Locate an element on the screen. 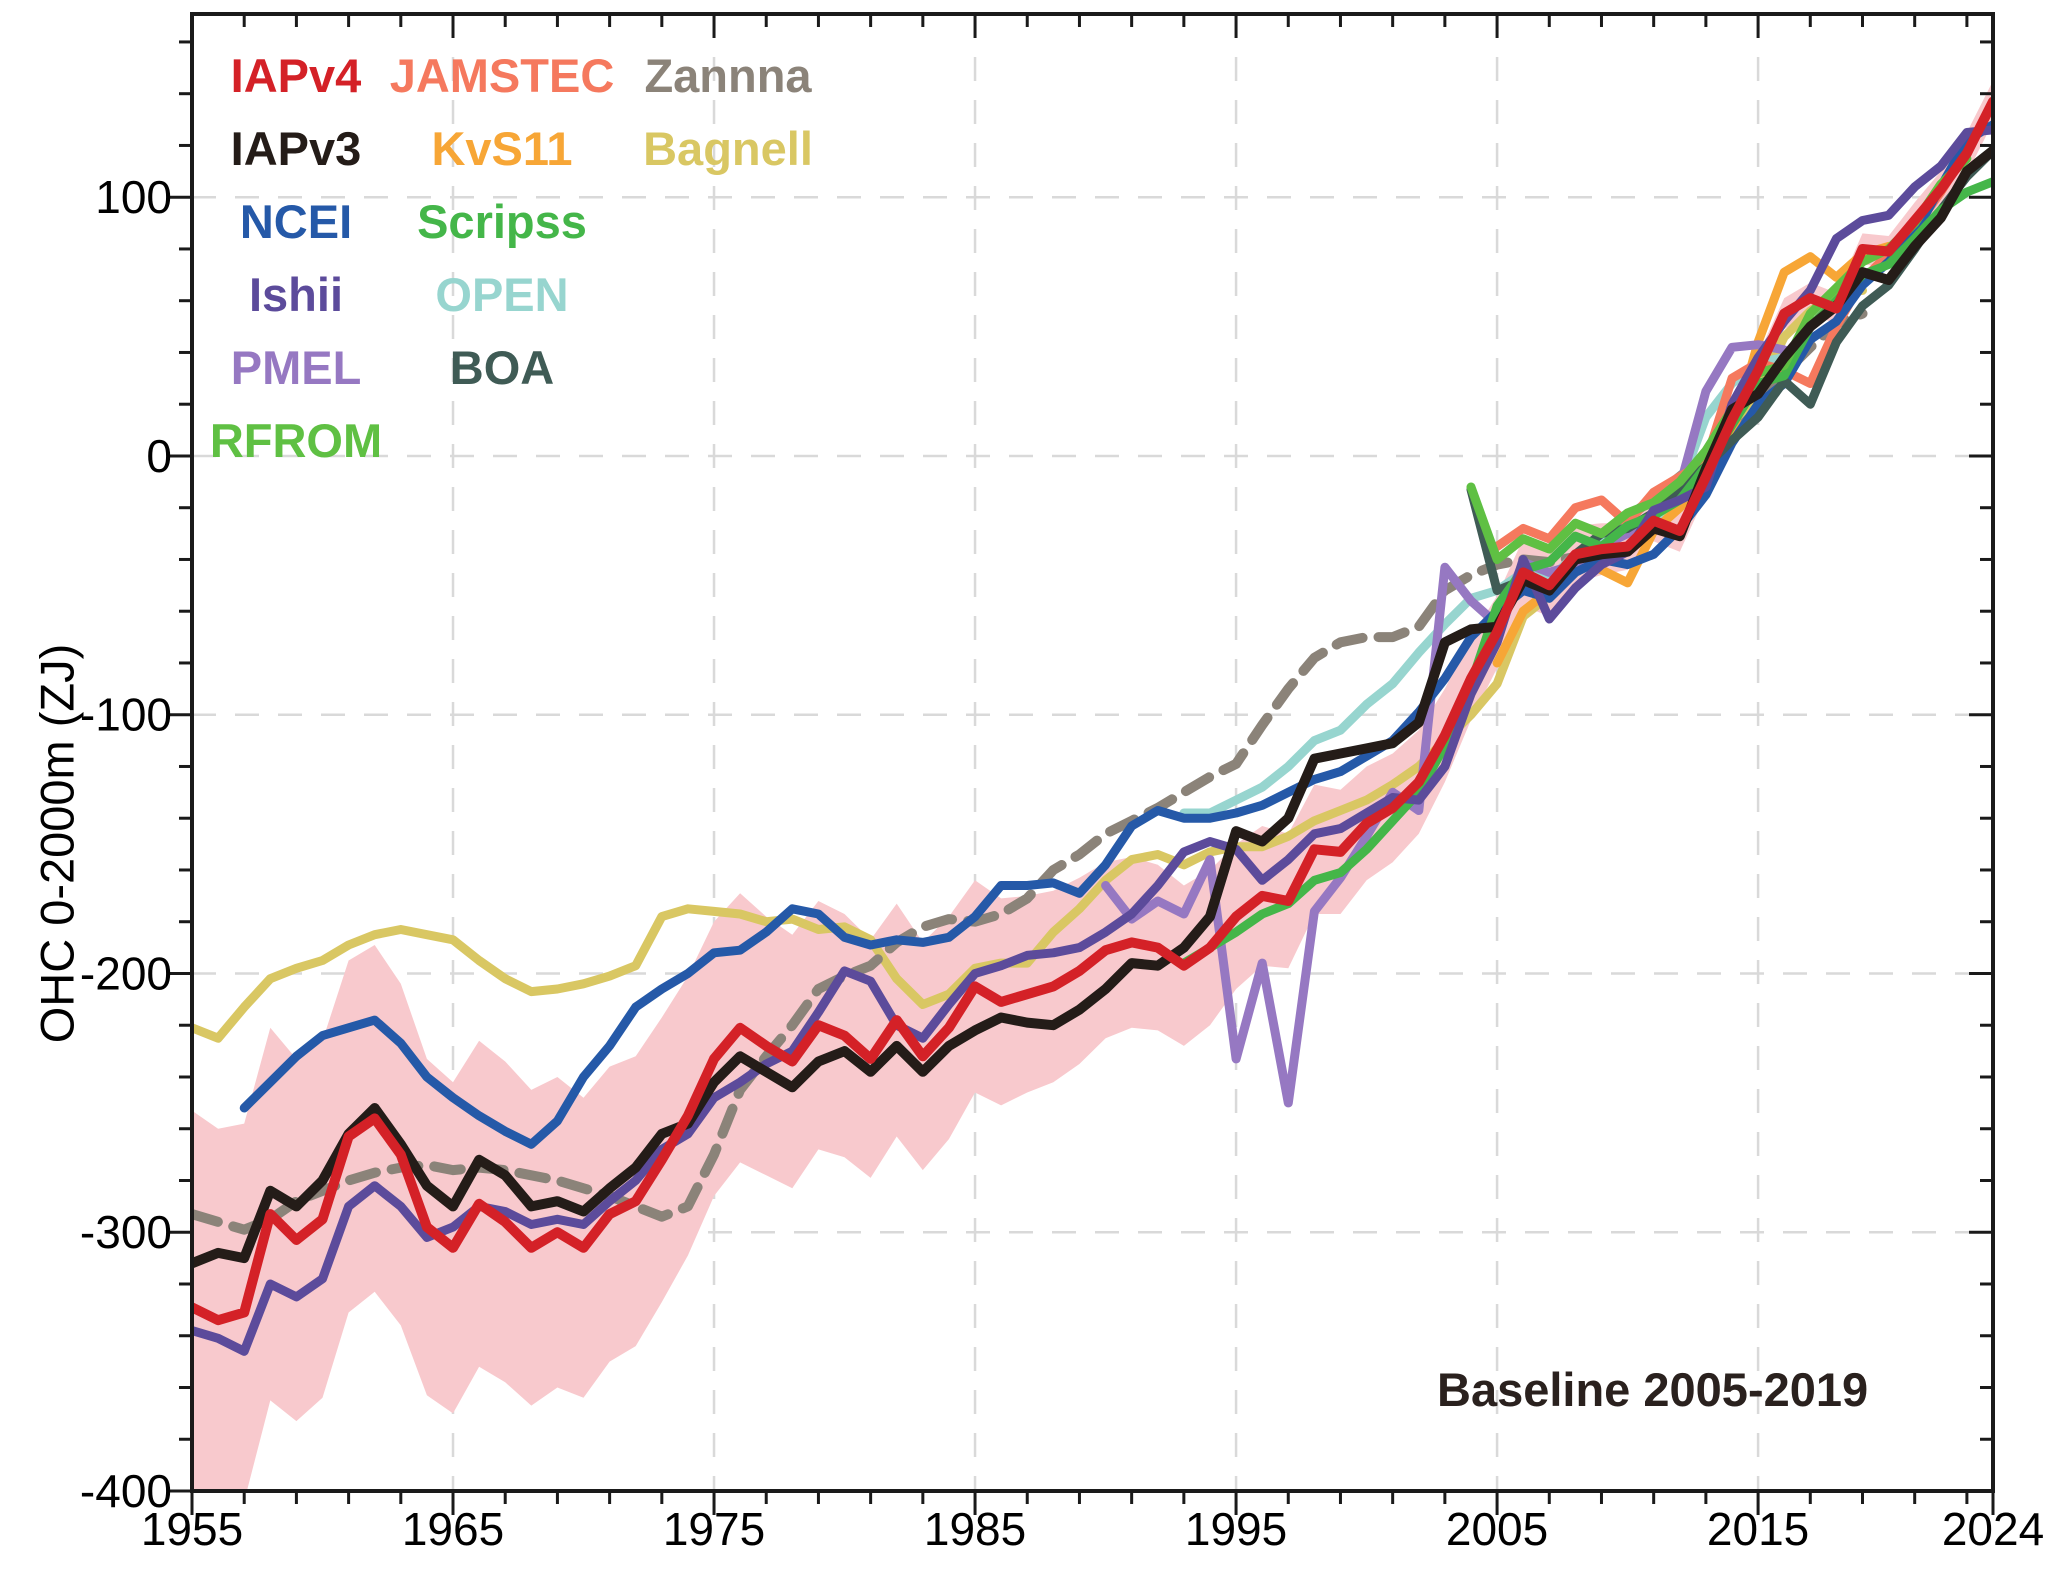 The width and height of the screenshot is (2067, 1578). y-tick-label: -400 is located at coordinates (126, 1491).